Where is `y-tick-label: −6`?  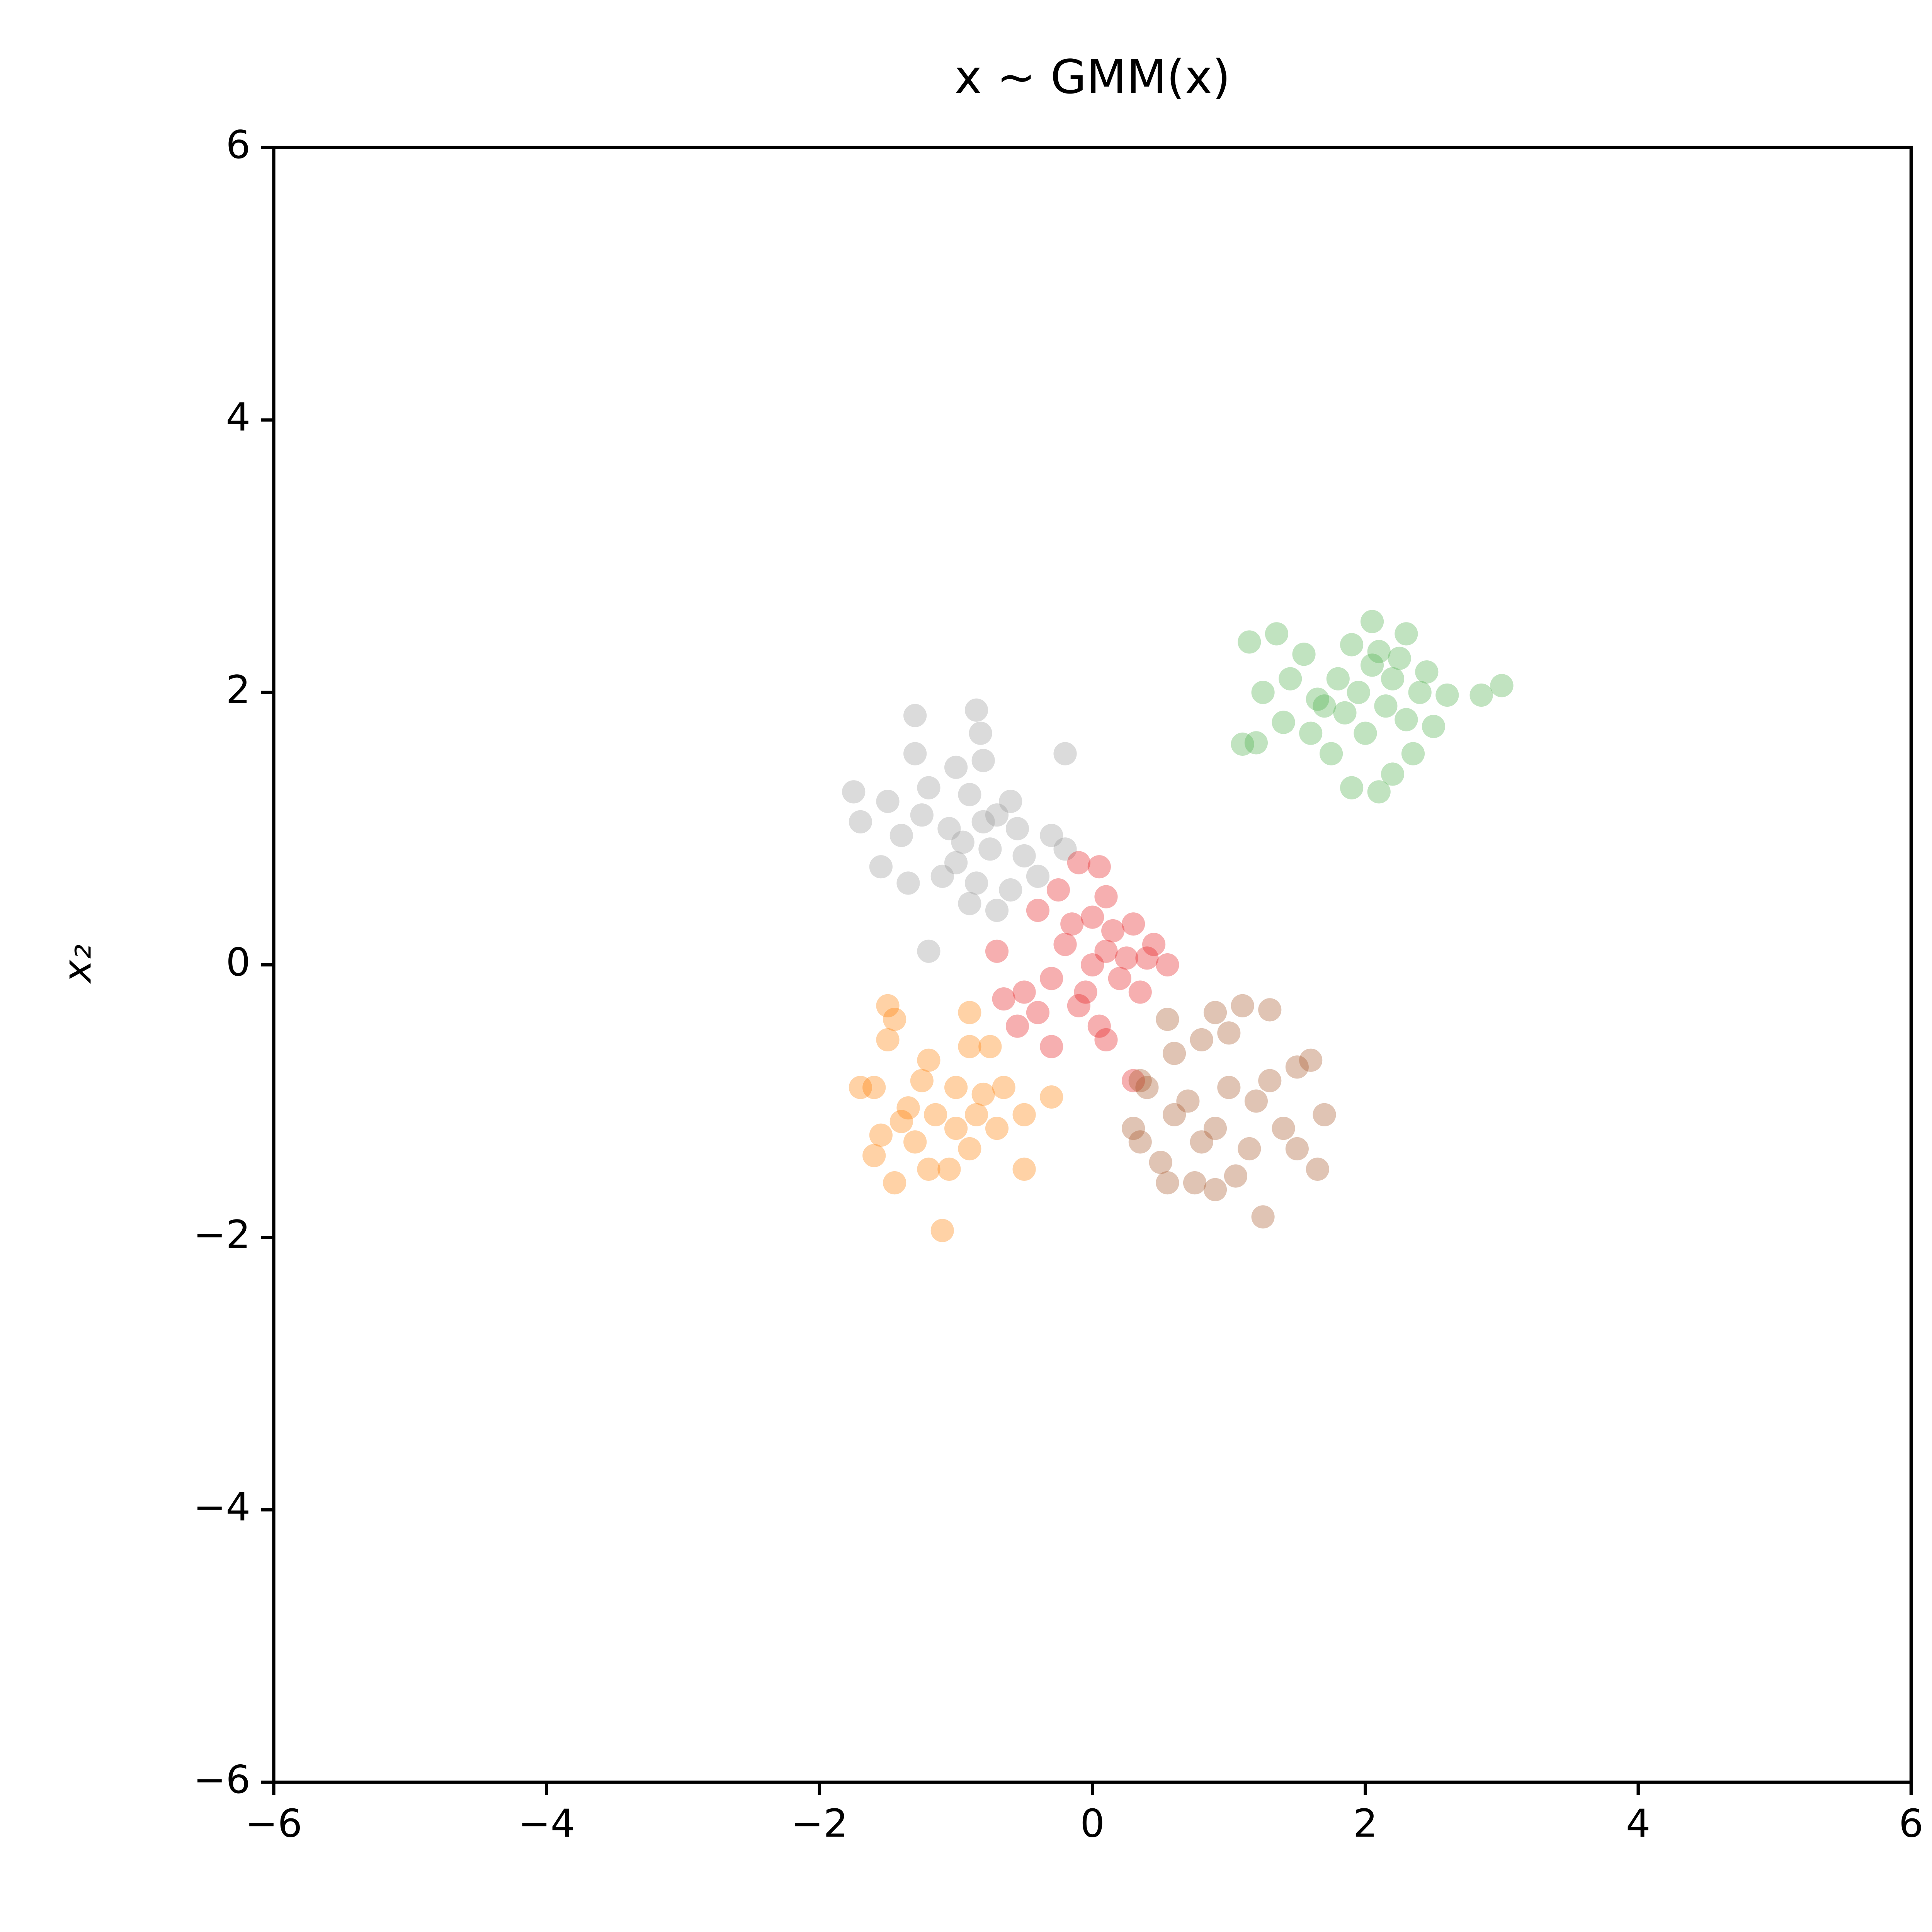 y-tick-label: −6 is located at coordinates (223, 1780).